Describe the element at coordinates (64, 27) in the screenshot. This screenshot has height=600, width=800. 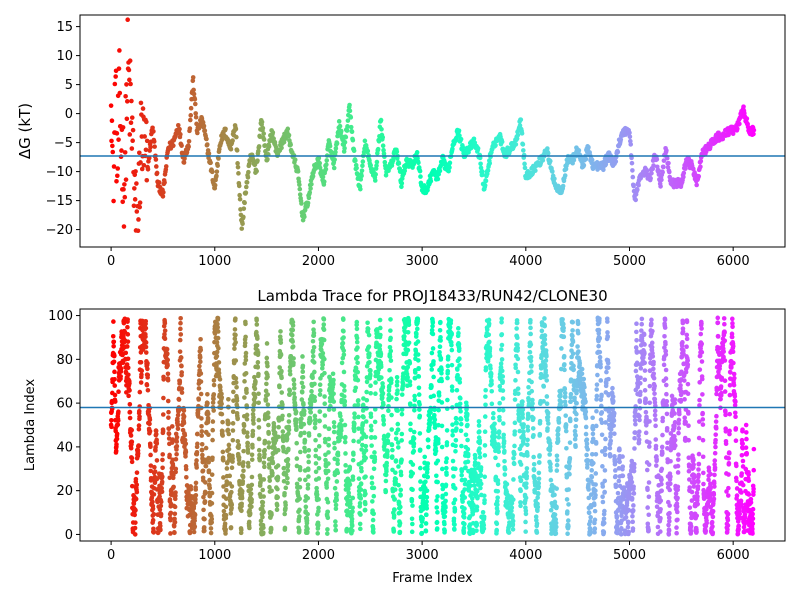
I see `delta-g-y-tick-label: 15` at that location.